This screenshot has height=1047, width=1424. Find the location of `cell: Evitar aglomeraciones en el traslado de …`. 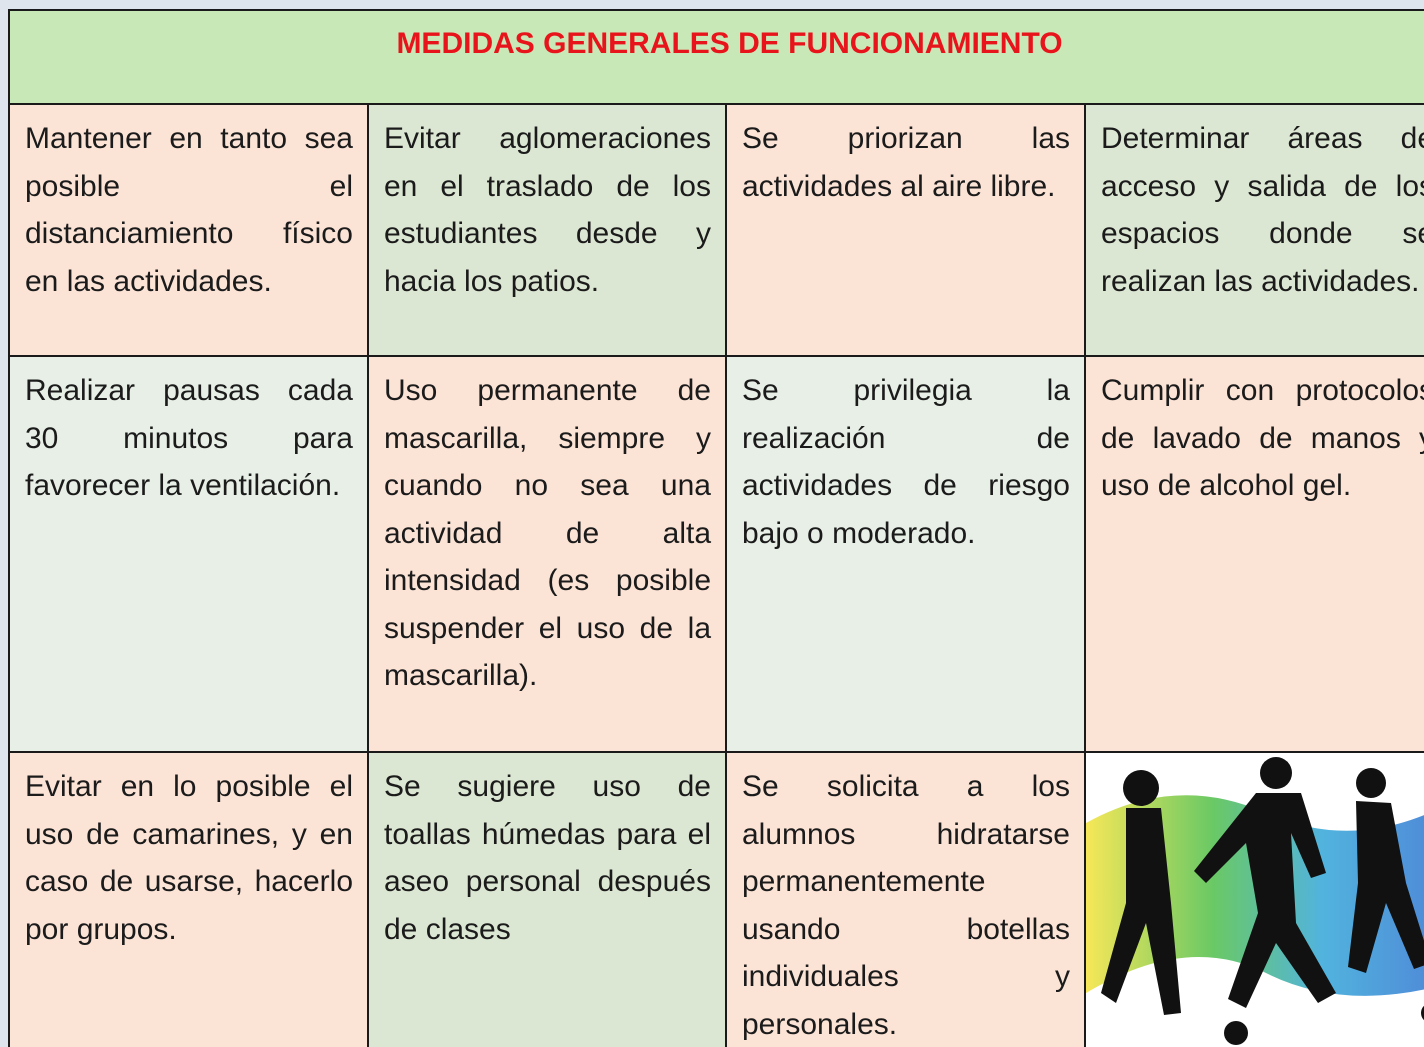

cell: Evitar aglomeraciones en el traslado de … is located at coordinates (547, 230).